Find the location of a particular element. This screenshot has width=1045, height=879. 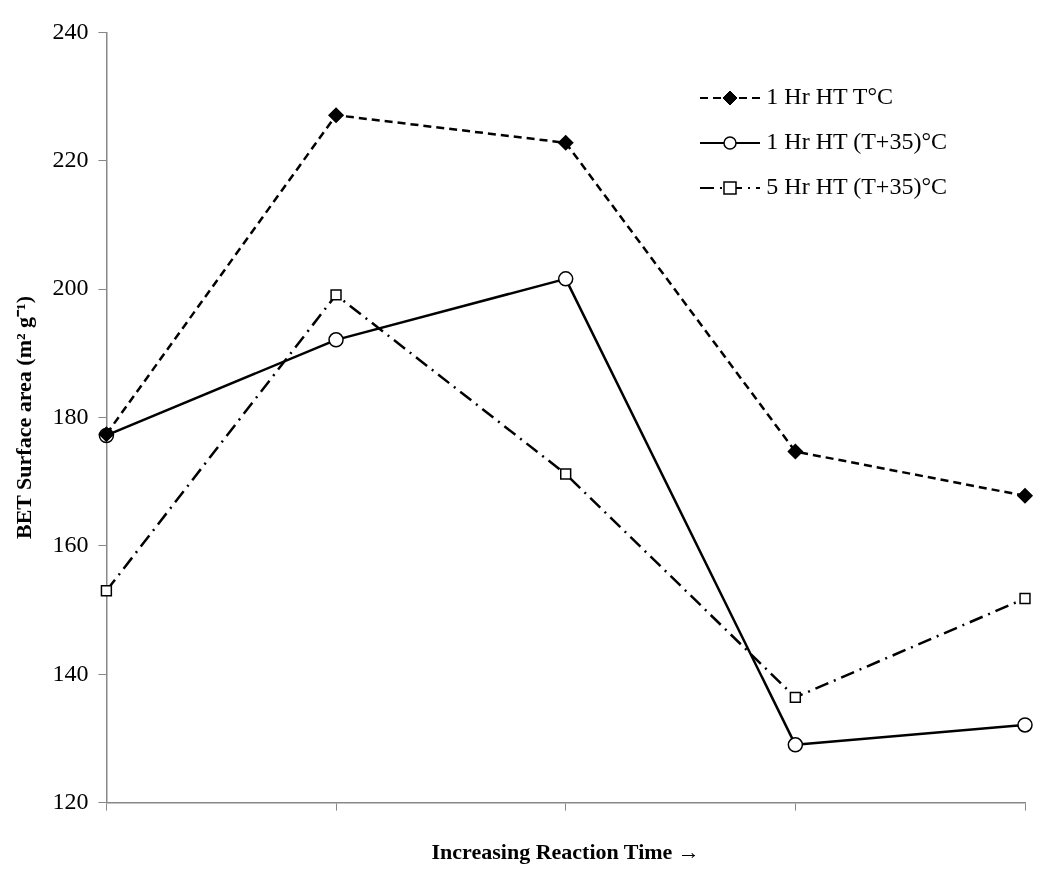

legend-label: 5 Hr HT (T+35)°C is located at coordinates (856, 186).